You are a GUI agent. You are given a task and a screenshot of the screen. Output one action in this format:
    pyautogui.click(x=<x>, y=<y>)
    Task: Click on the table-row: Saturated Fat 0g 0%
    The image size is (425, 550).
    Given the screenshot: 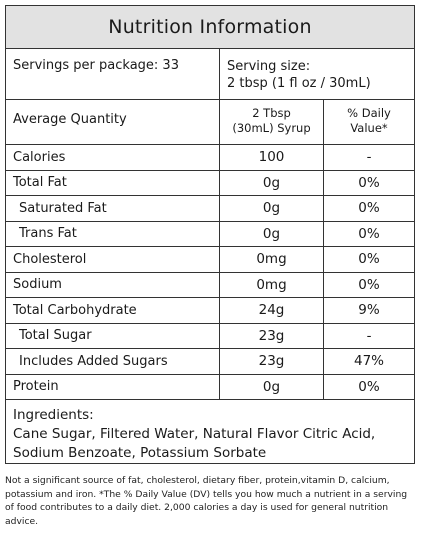 What is the action you would take?
    pyautogui.click(x=210, y=209)
    